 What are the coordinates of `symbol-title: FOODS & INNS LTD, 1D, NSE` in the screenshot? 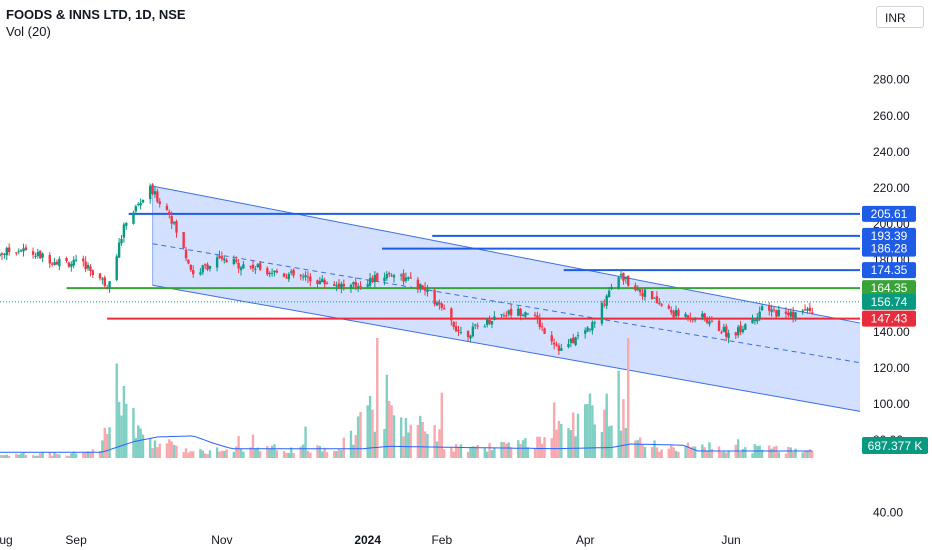 It's located at (96, 14).